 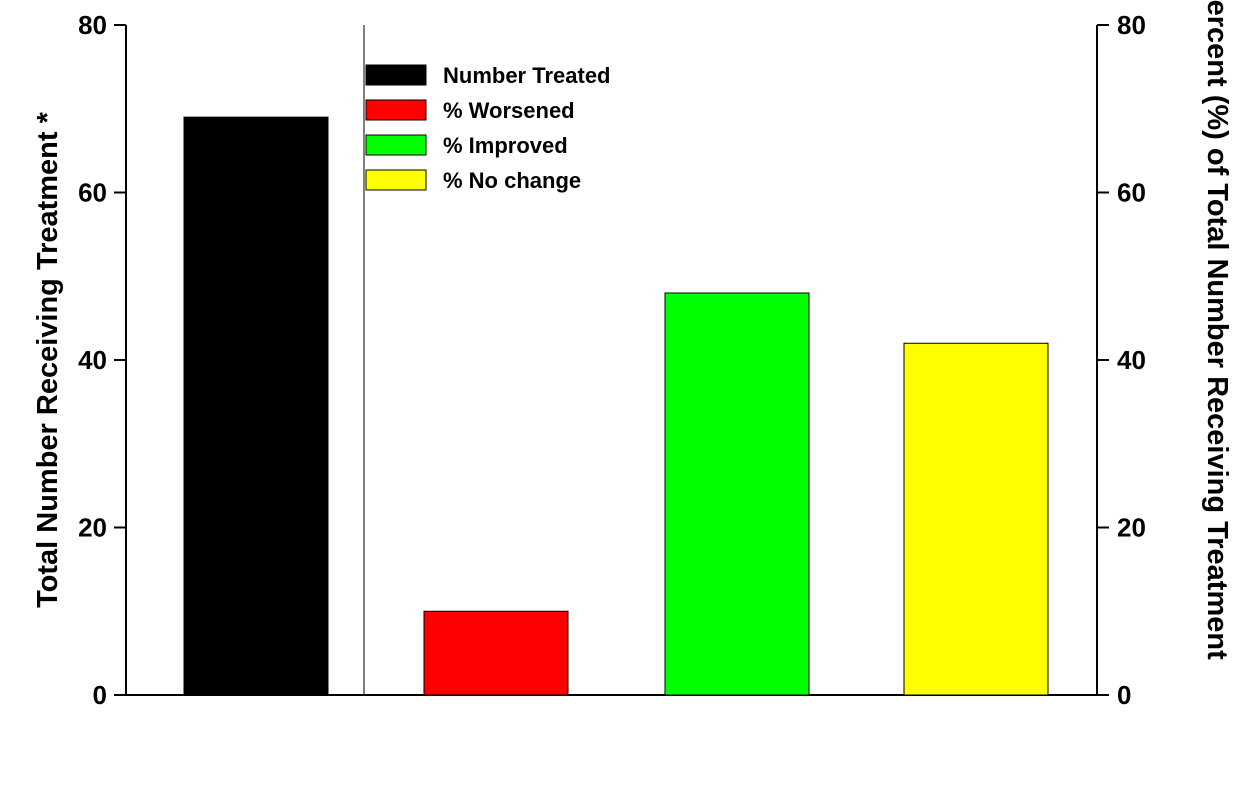 I want to click on legend-label-3: % Improved, so click(x=505, y=145).